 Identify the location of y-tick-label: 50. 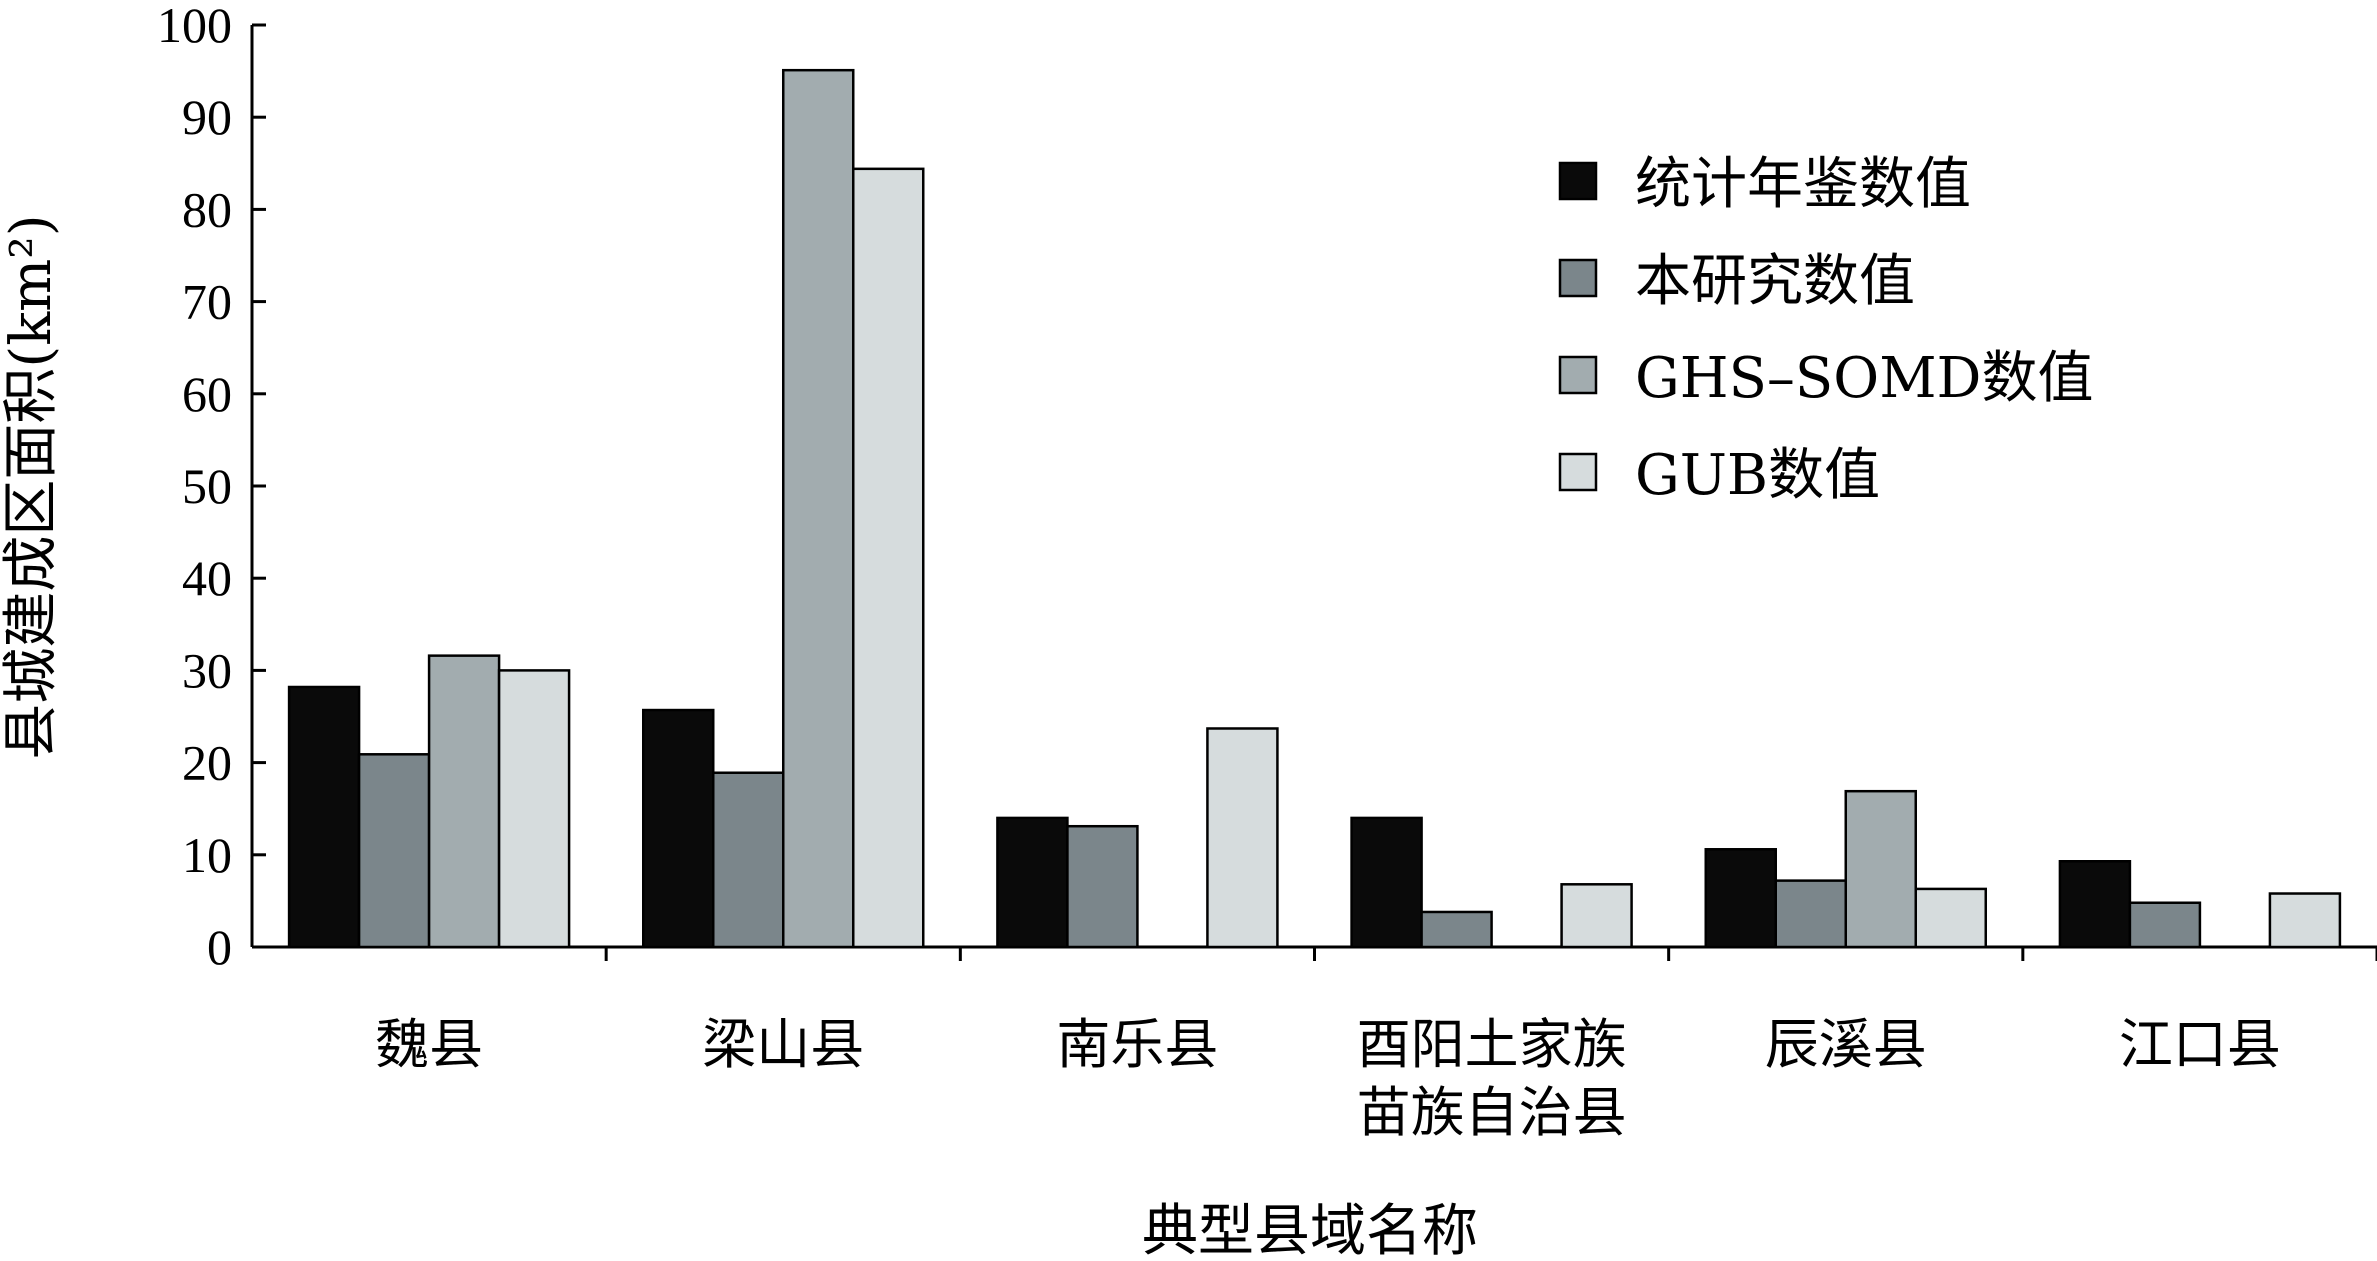
(207, 486).